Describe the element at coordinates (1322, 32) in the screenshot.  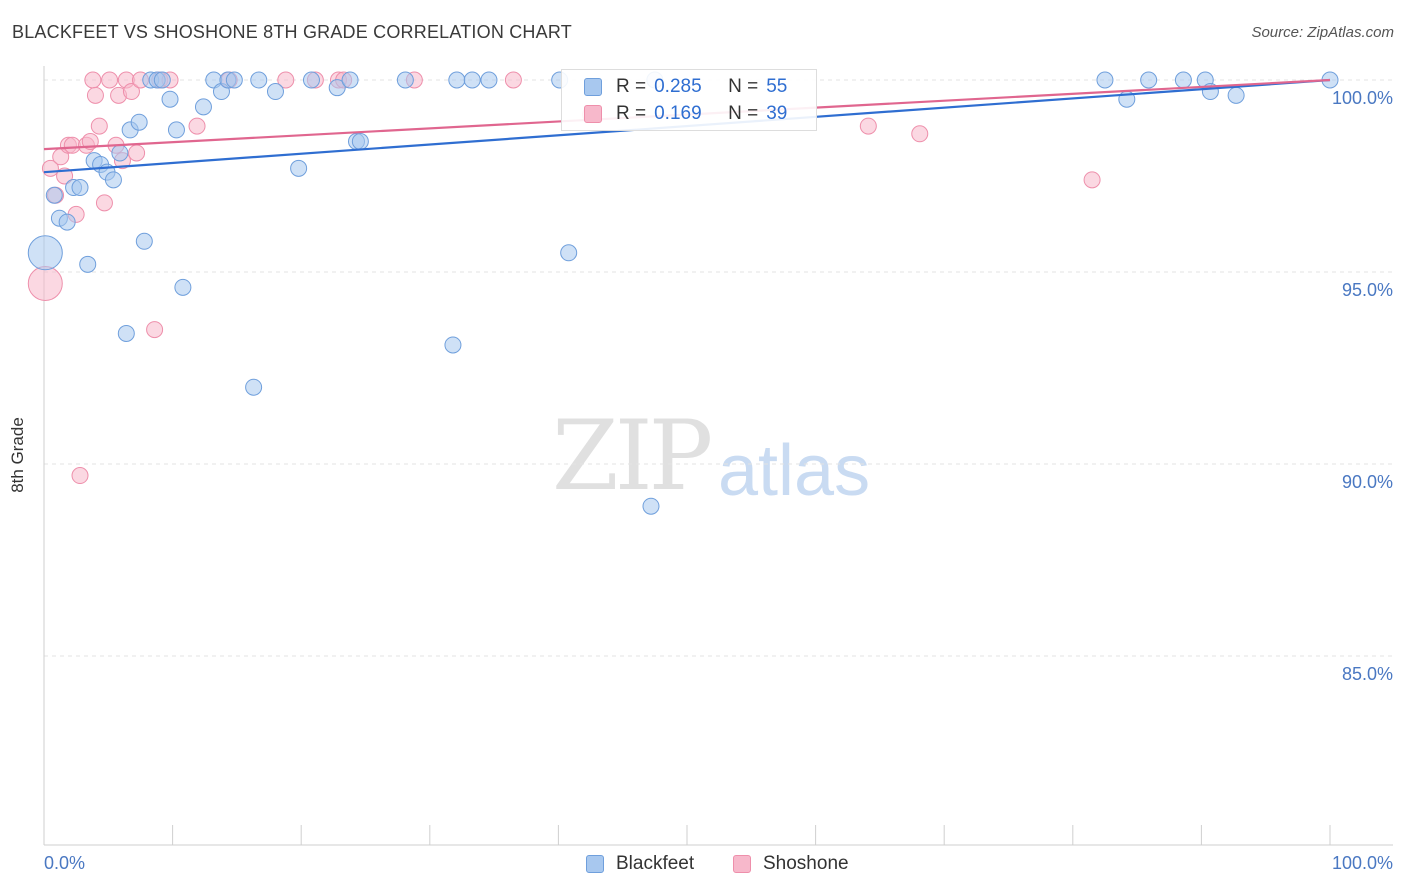
I see `source-label: Source: ZipAtlas.com` at that location.